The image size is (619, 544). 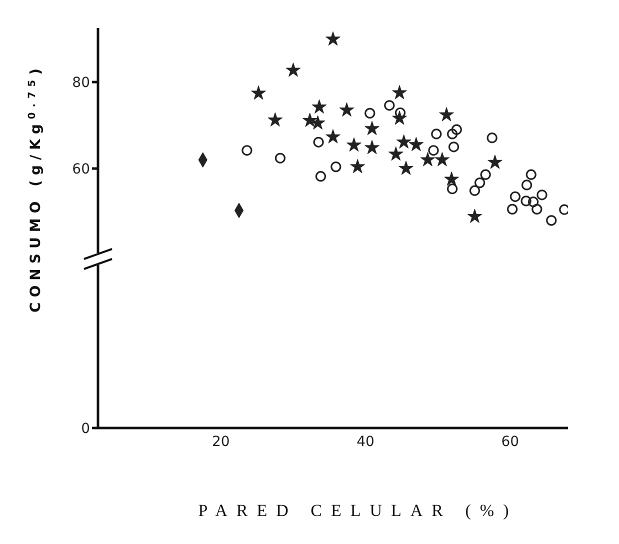 What do you see at coordinates (510, 442) in the screenshot?
I see `x-tick-label: 60` at bounding box center [510, 442].